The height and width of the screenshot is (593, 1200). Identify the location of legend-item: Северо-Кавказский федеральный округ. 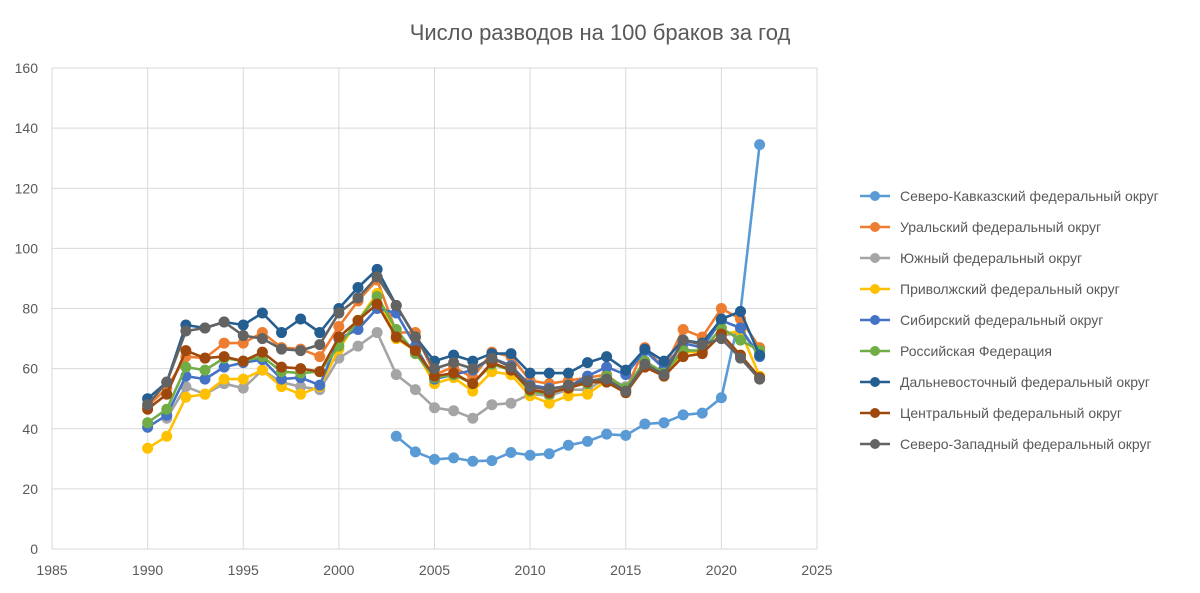
(1009, 196).